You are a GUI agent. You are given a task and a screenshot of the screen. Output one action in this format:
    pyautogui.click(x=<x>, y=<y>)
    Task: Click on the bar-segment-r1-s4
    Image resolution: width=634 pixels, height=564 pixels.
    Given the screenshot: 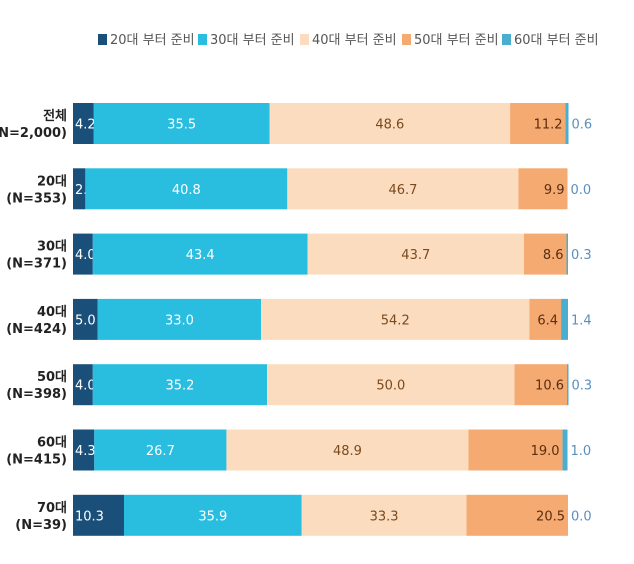 What is the action you would take?
    pyautogui.click(x=538, y=123)
    